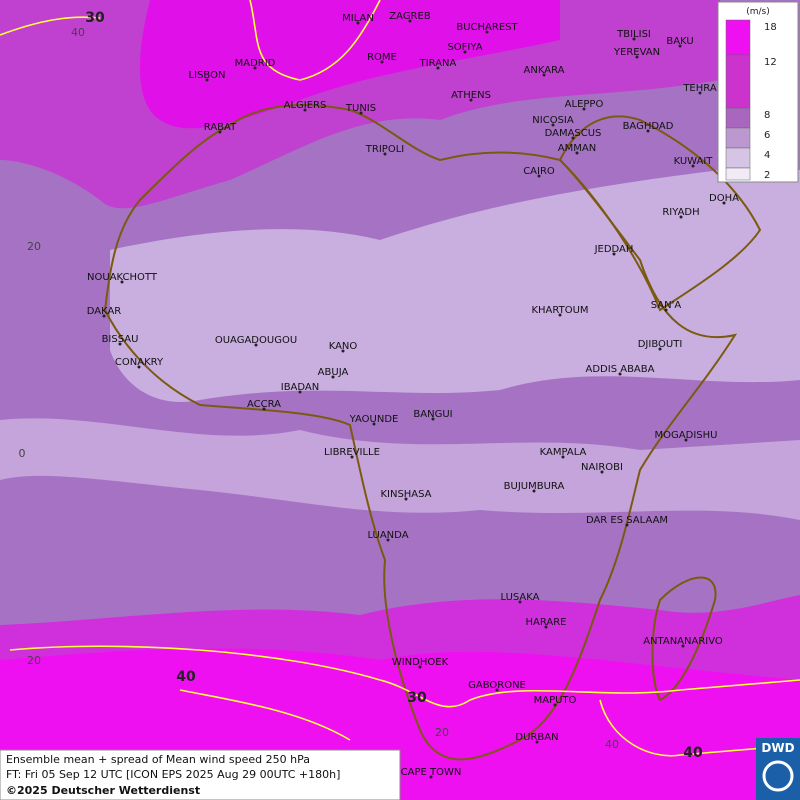  Describe the element at coordinates (683, 641) in the screenshot. I see `city-label: ANTANANARIVO` at that location.